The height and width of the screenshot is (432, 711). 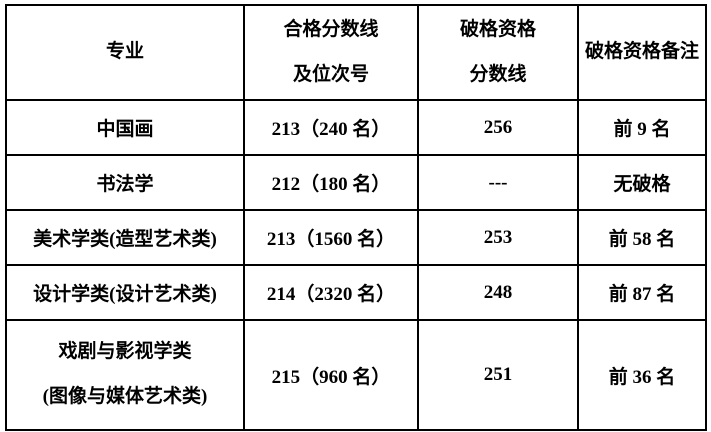 What do you see at coordinates (498, 74) in the screenshot?
I see `header-waiver-score-line2: 分数线` at bounding box center [498, 74].